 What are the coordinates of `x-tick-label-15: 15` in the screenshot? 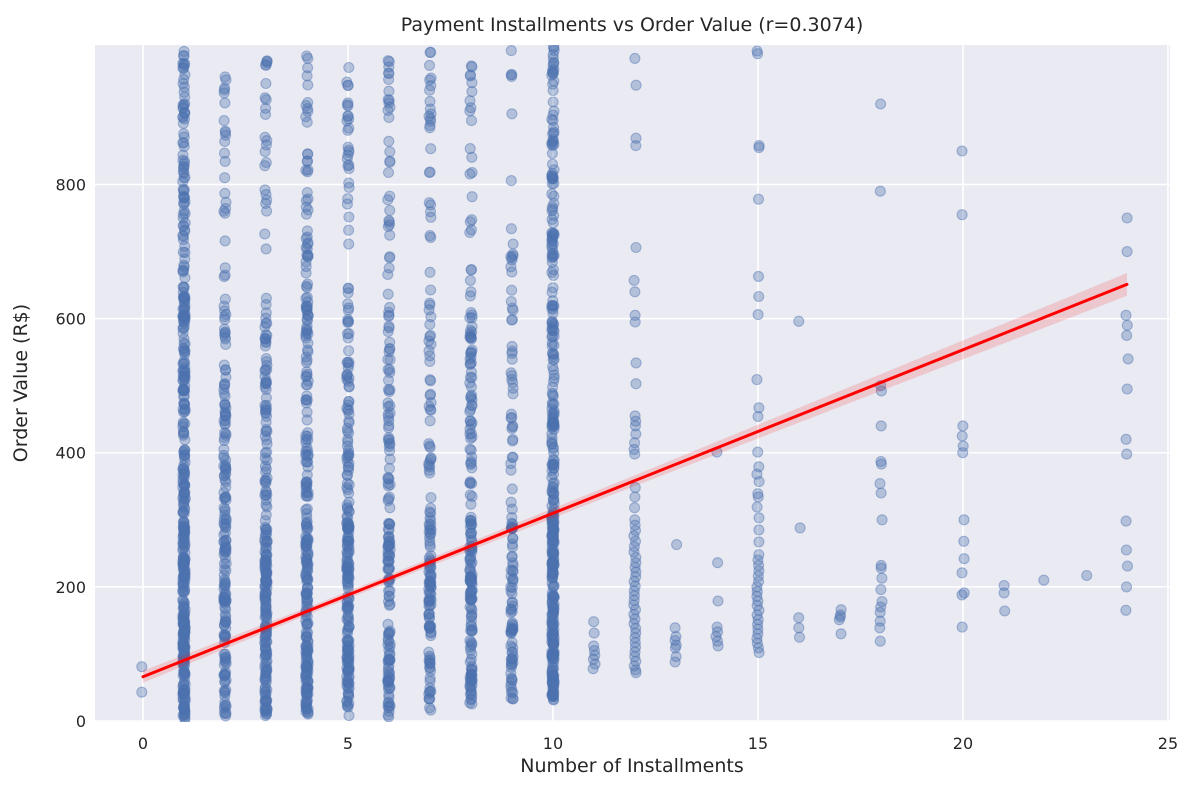 It's located at (758, 743).